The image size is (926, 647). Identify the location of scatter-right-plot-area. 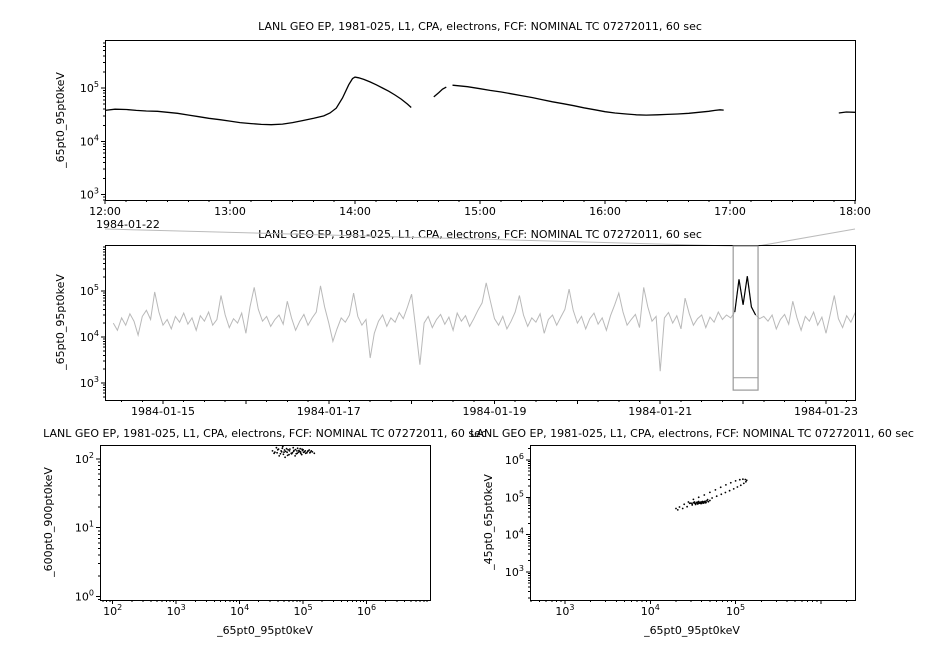
(692, 522).